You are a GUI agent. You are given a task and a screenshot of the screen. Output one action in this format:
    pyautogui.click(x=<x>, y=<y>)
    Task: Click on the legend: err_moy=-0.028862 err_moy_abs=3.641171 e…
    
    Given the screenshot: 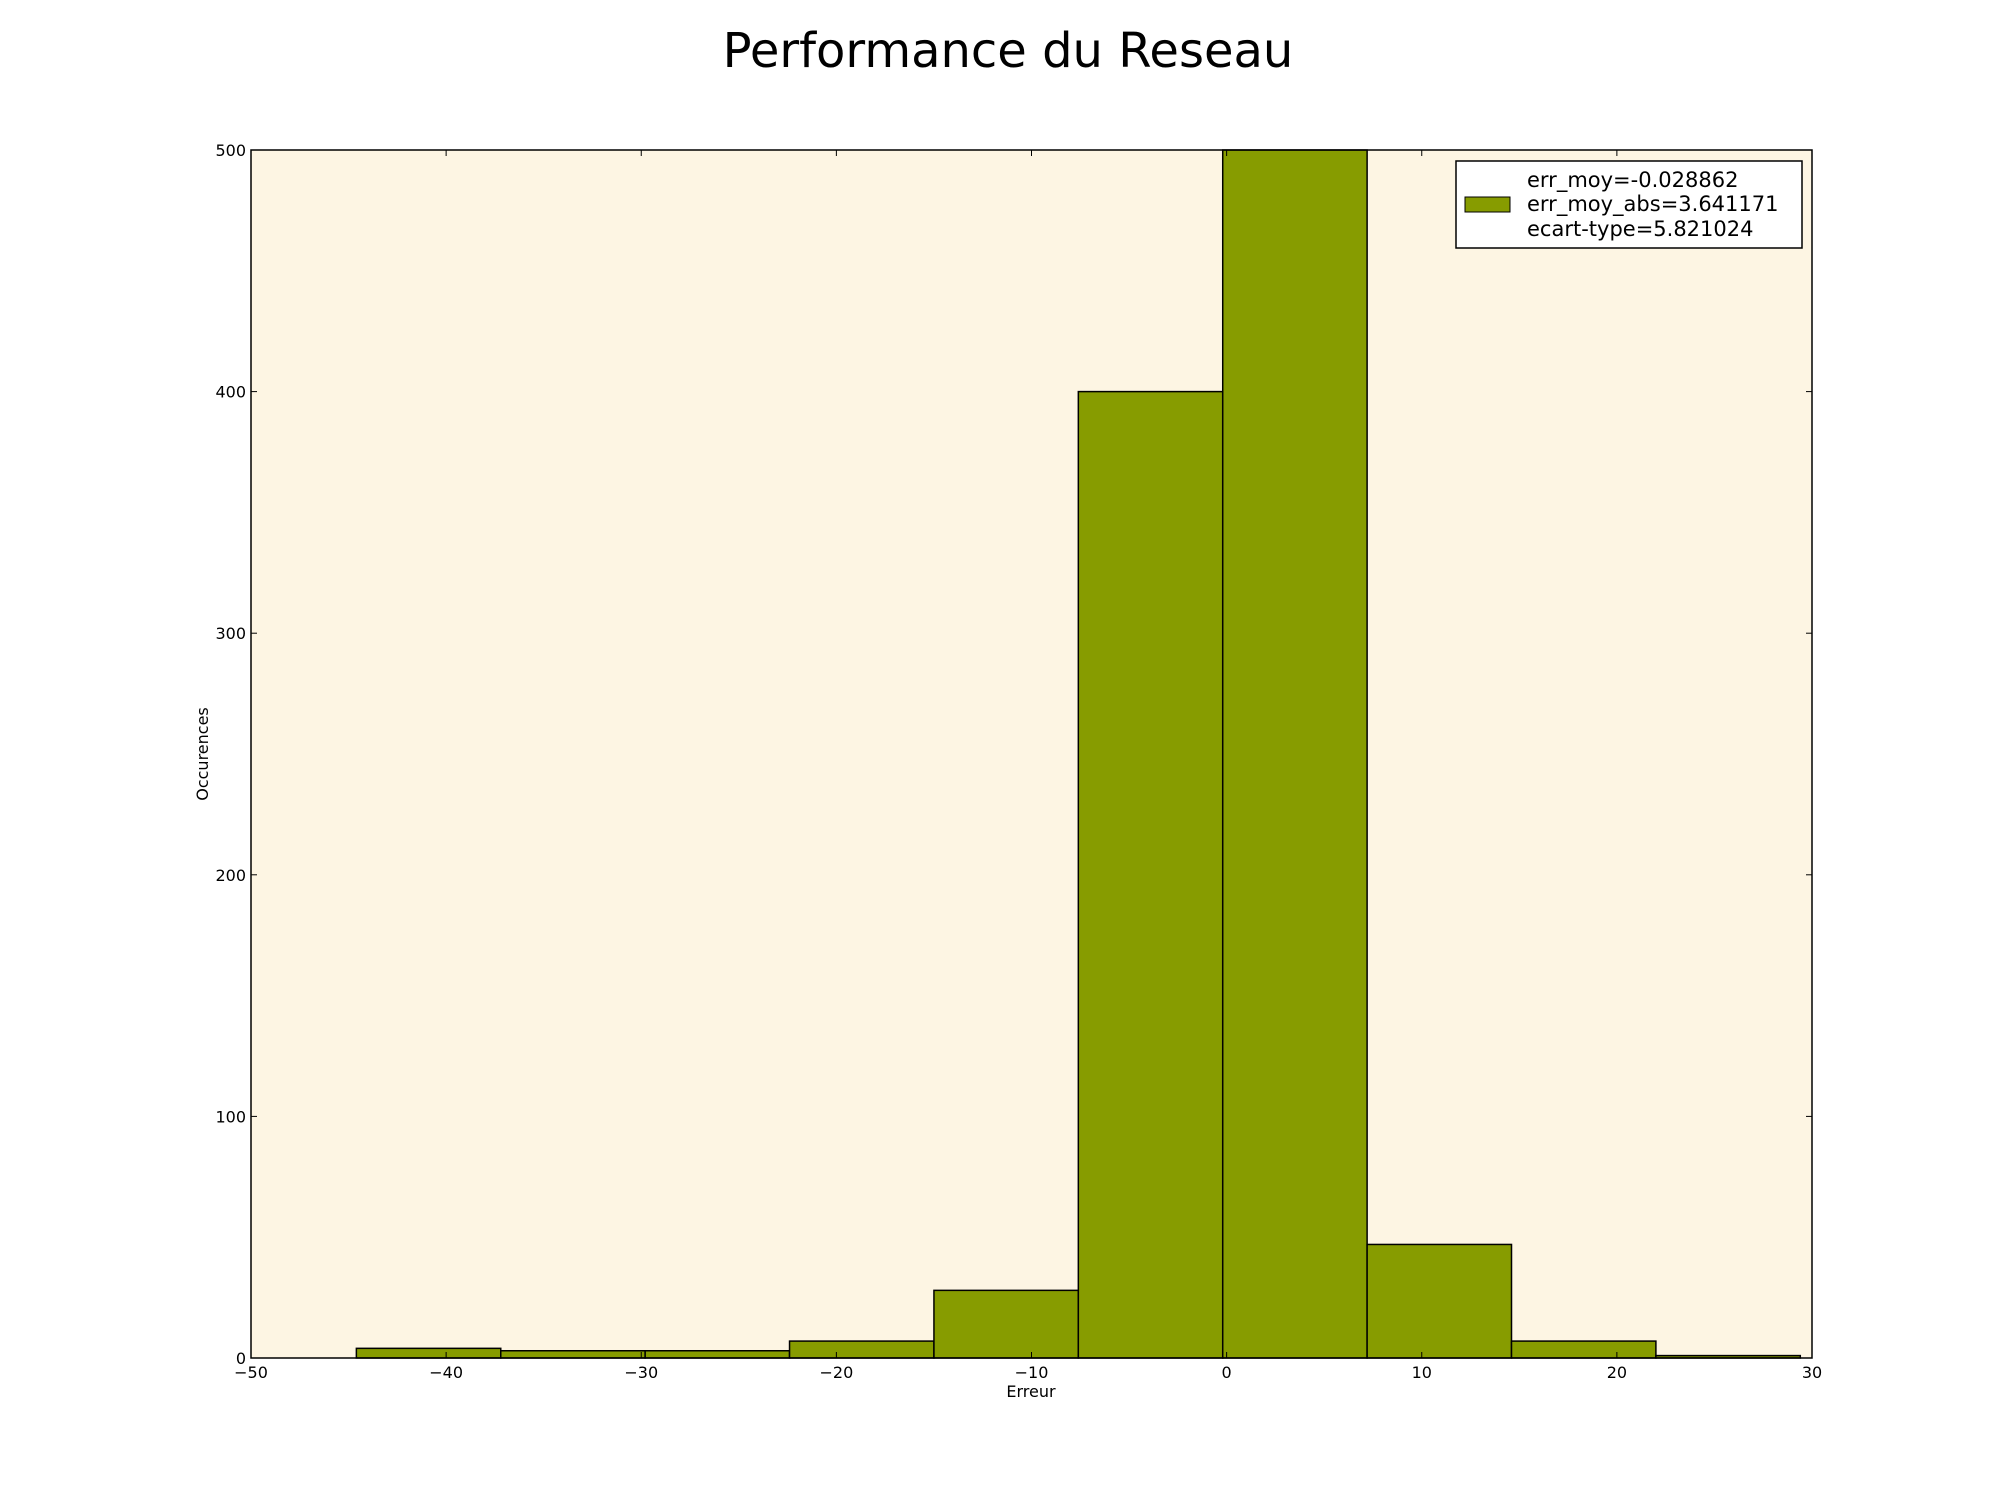 What is the action you would take?
    pyautogui.click(x=1629, y=204)
    